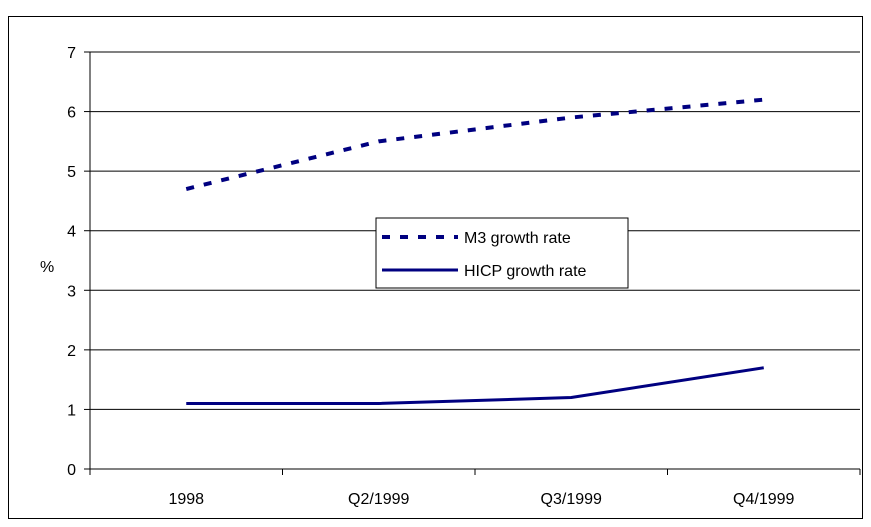  I want to click on y-tick-label-1: 1, so click(71, 410).